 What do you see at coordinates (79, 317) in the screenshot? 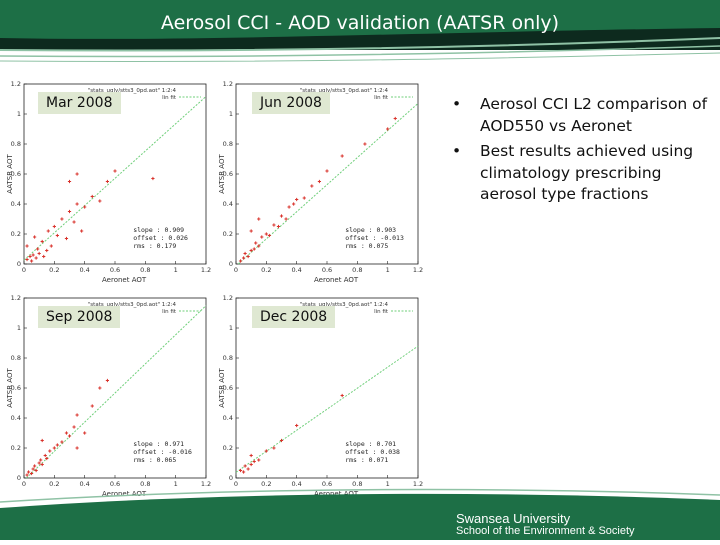
I see `month-label-sep: Sep 2008` at bounding box center [79, 317].